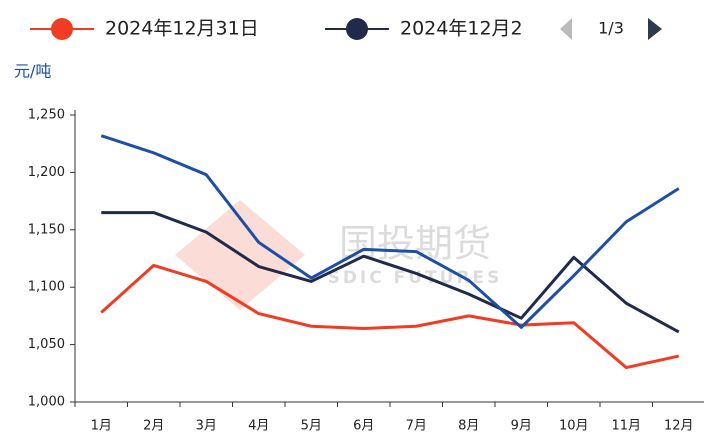  Describe the element at coordinates (611, 28) in the screenshot. I see `legend-page: 1/3` at that location.